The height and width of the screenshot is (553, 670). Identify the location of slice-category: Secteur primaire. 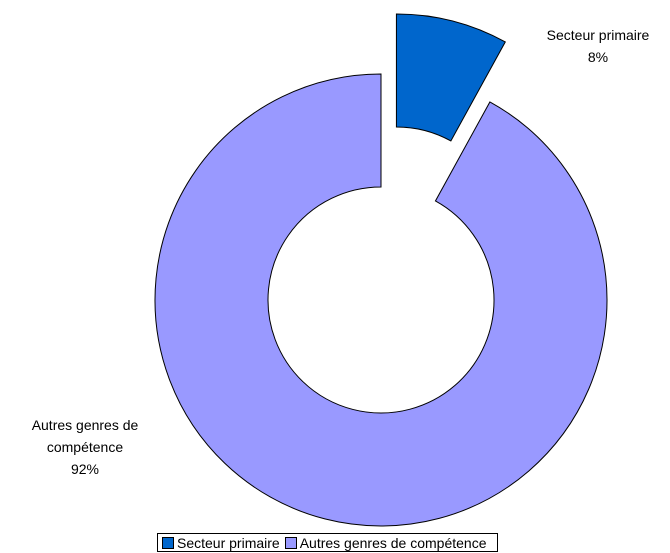
(598, 35).